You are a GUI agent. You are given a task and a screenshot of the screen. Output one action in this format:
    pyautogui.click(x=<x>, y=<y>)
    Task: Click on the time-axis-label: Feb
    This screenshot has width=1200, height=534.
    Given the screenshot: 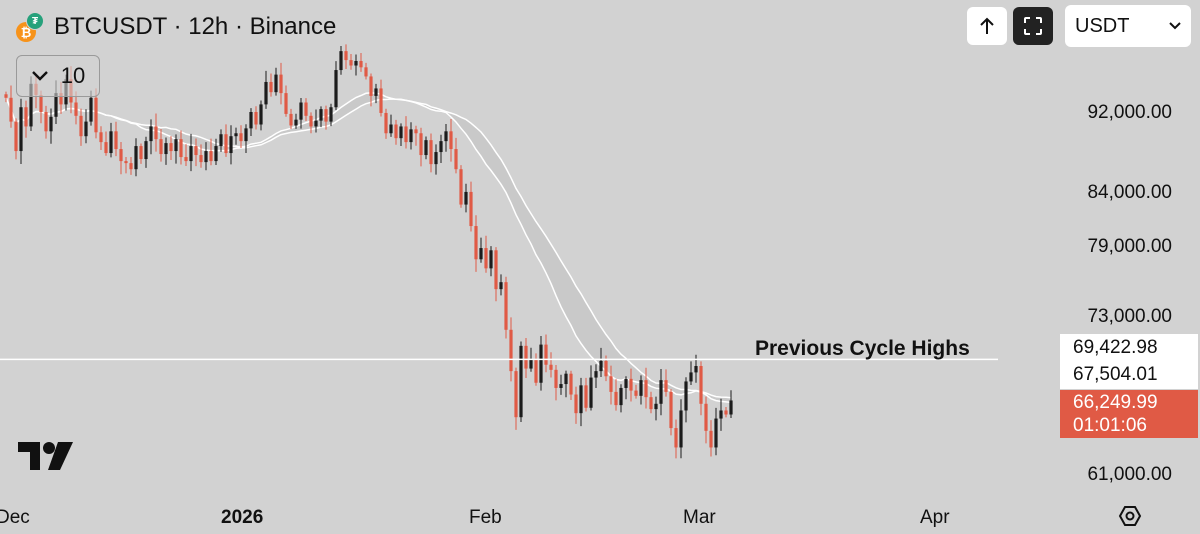 What is the action you would take?
    pyautogui.click(x=485, y=517)
    